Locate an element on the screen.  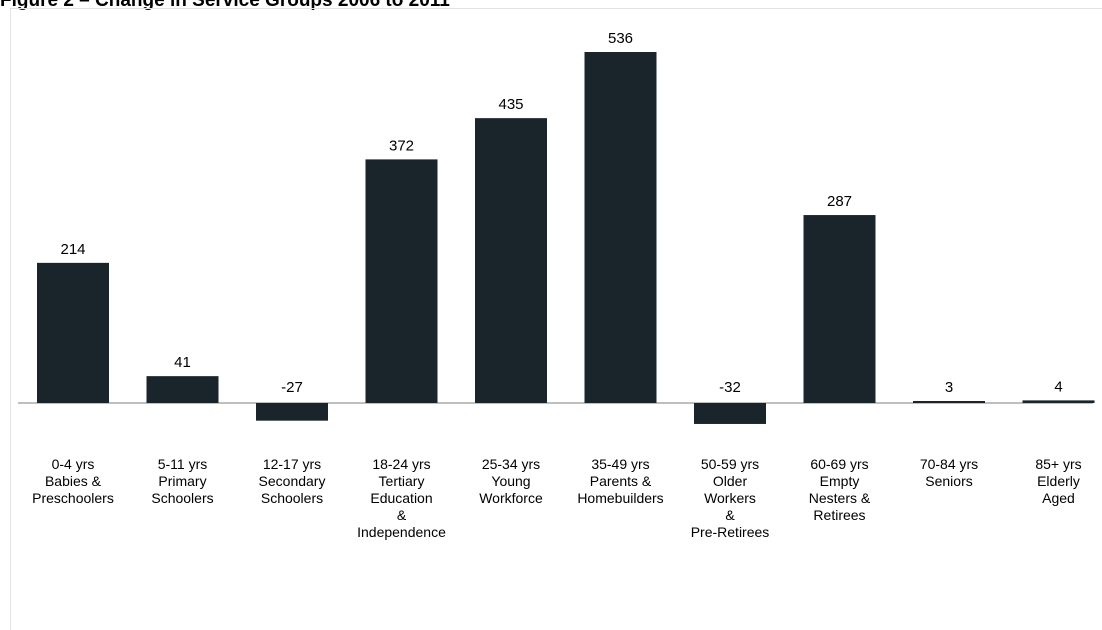
category-label-3: 18-24 yrs Tertiary Education & Independence is located at coordinates (401, 498).